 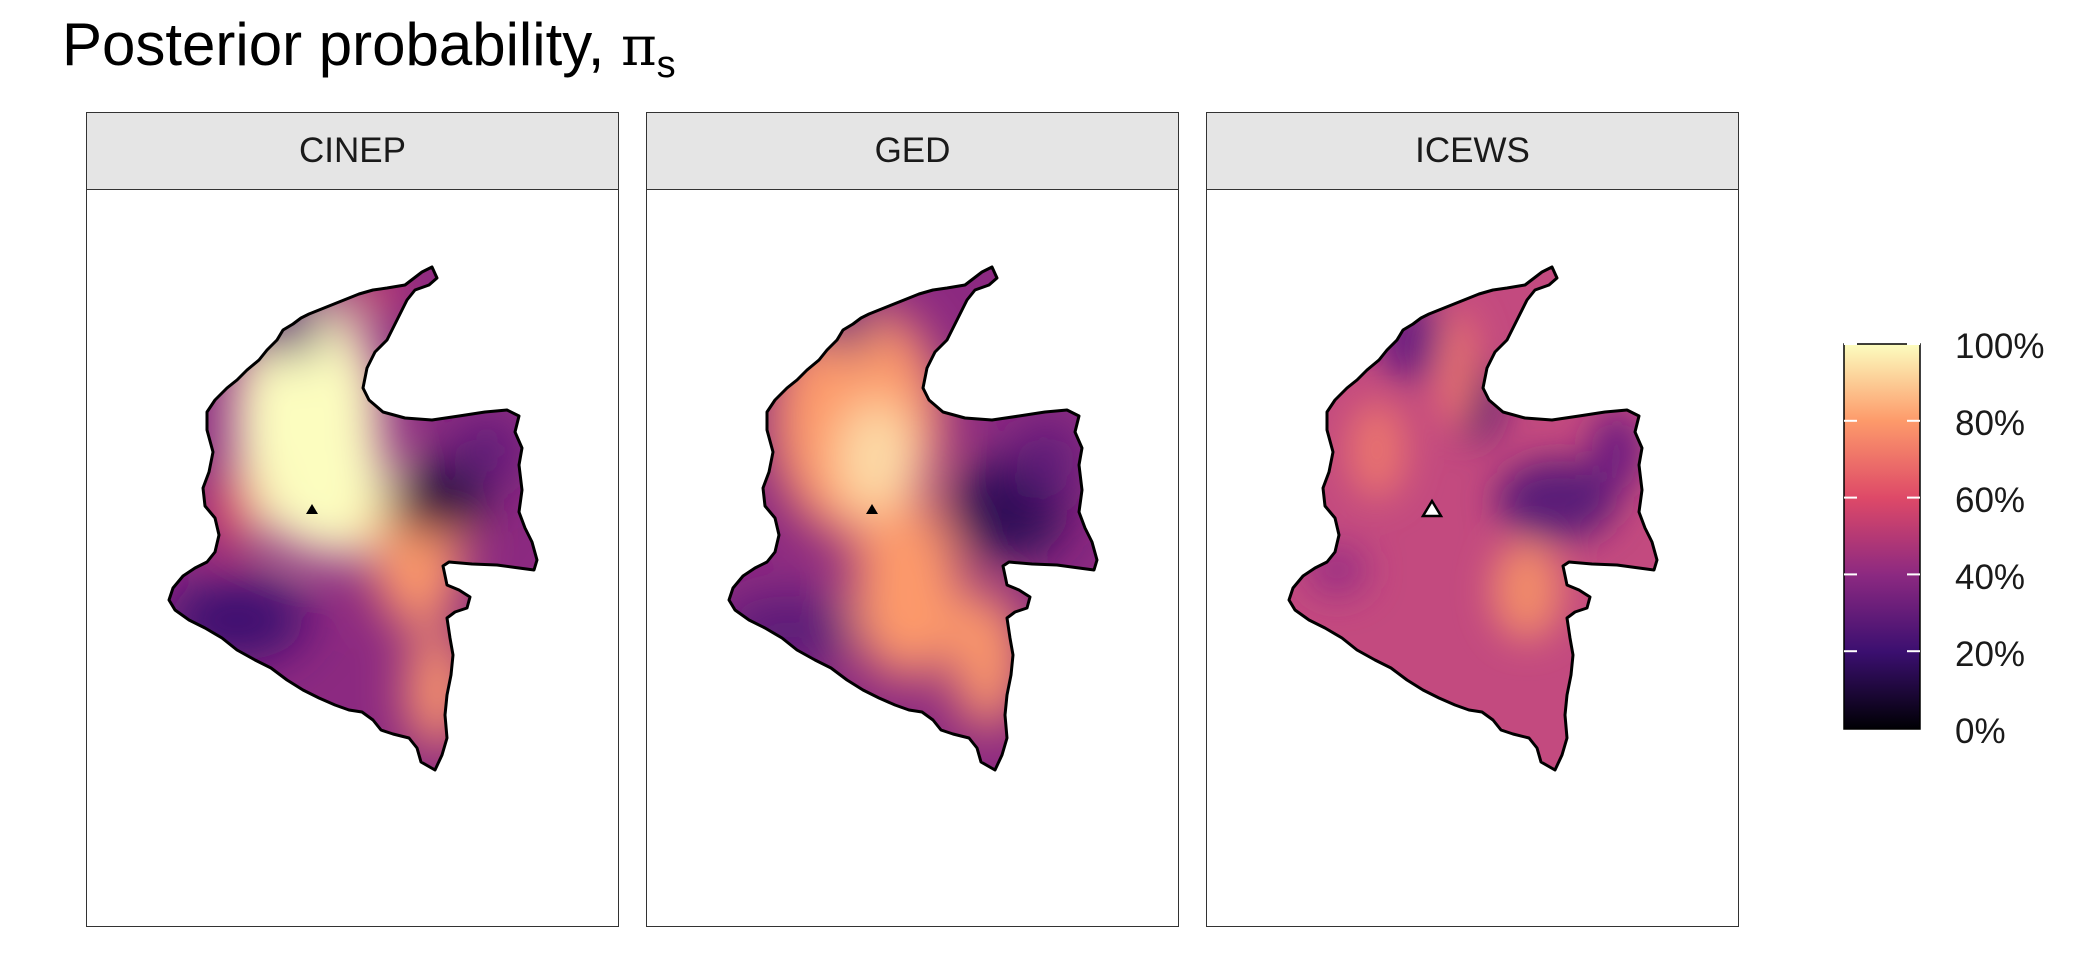 I want to click on panel-label: CINEP, so click(x=352, y=150).